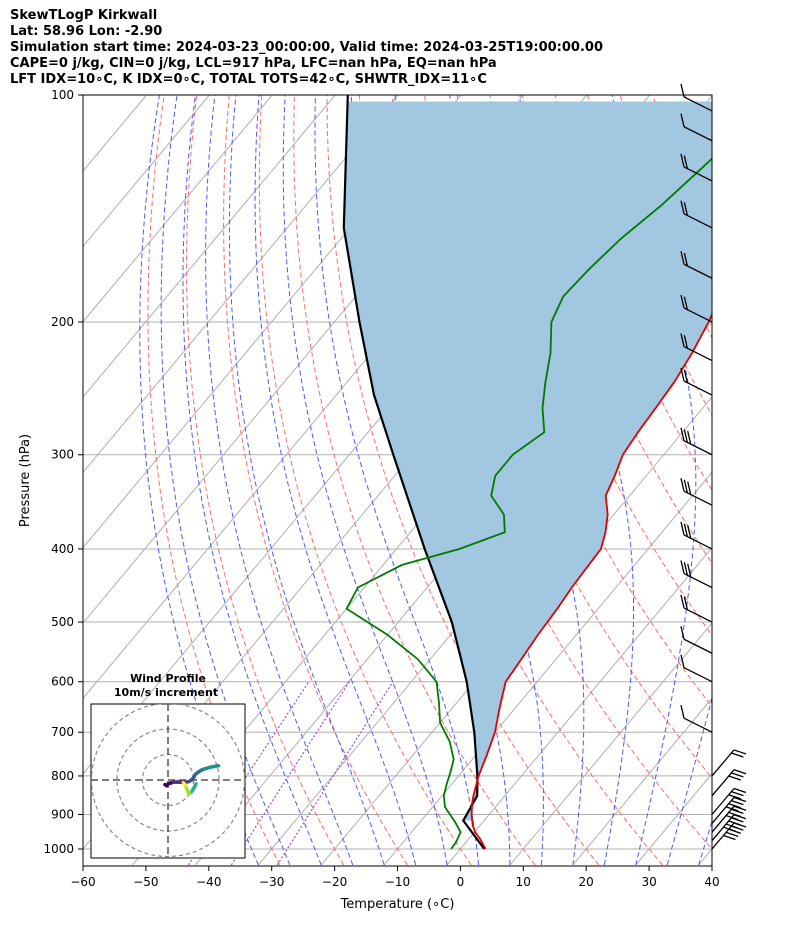  I want to click on chart-title: SkewTLogP Kirkwall, so click(84, 15).